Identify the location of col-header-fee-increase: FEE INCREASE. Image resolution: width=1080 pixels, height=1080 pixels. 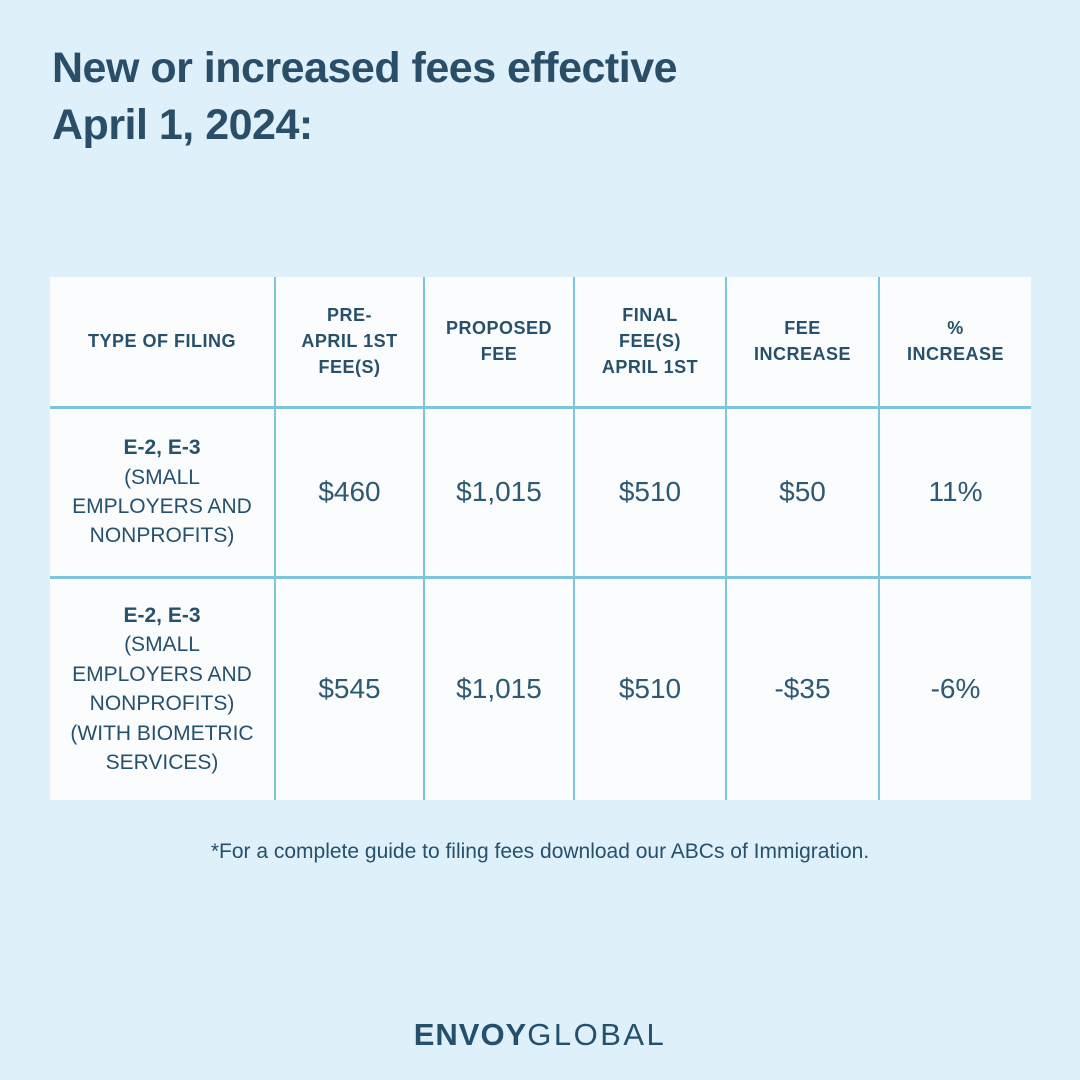
(802, 342).